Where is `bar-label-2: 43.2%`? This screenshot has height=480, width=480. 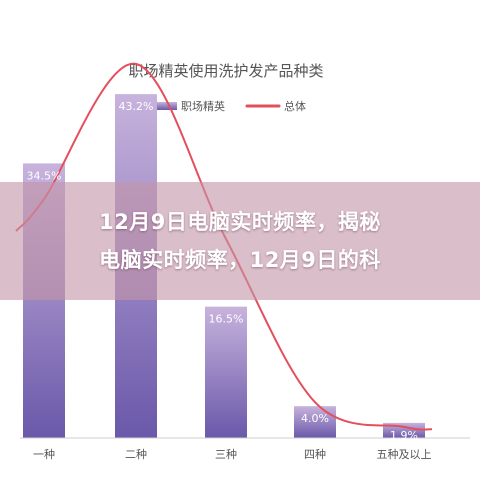
bar-label-2: 43.2% is located at coordinates (136, 106).